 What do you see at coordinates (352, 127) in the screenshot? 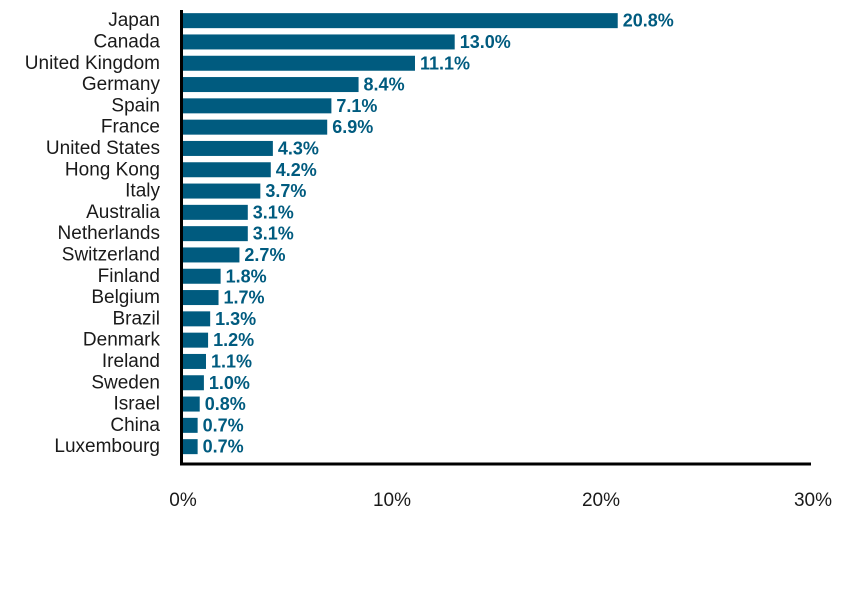
I see `value-label: 6.9%` at bounding box center [352, 127].